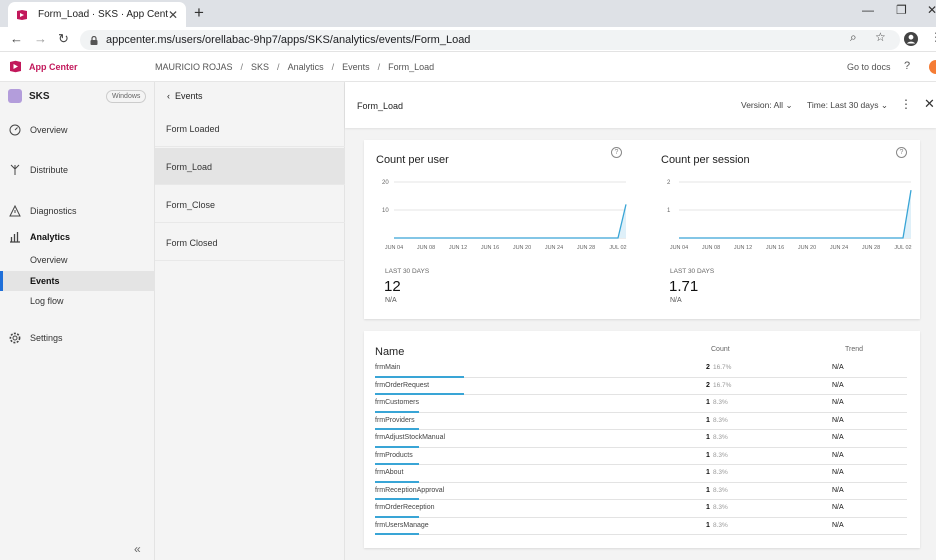 This screenshot has width=936, height=560. What do you see at coordinates (931, 10) in the screenshot?
I see `window-close-icon: ✕` at bounding box center [931, 10].